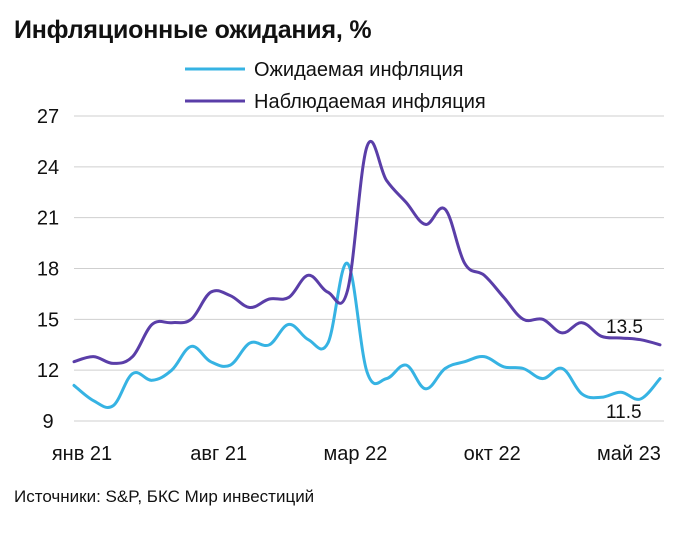 Image resolution: width=699 pixels, height=540 pixels. What do you see at coordinates (335, 86) in the screenshot?
I see `legend: Ожидаемая инфляция Наблюдаемая инфляция` at bounding box center [335, 86].